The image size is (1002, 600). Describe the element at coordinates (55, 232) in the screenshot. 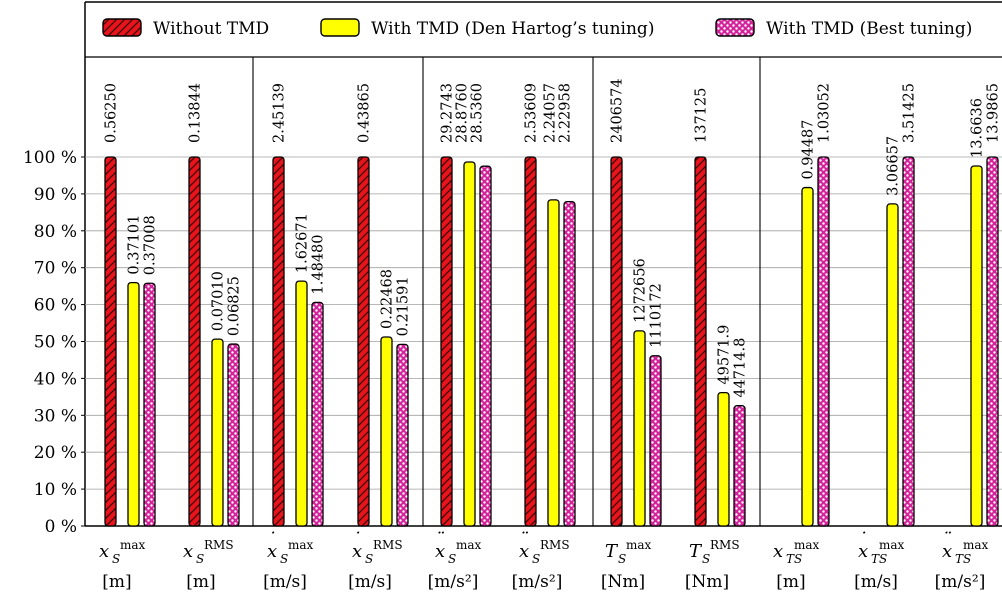

I see `y-tick-label: 80 %` at that location.